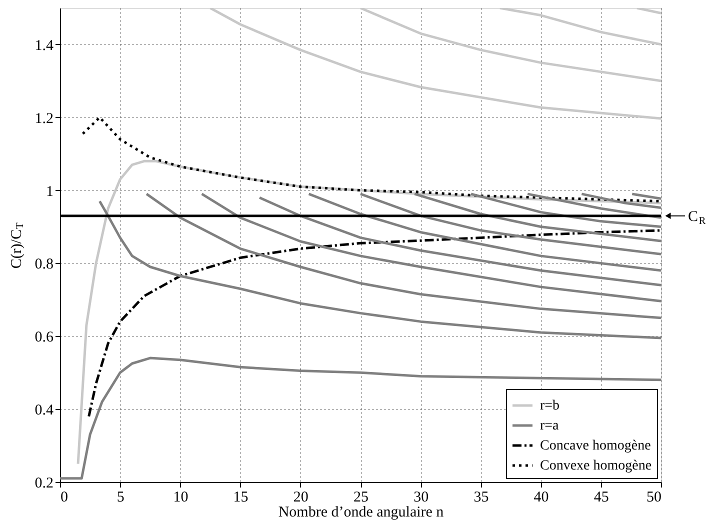 This screenshot has height=529, width=713. What do you see at coordinates (361, 498) in the screenshot?
I see `x-tick-label: 25` at bounding box center [361, 498].